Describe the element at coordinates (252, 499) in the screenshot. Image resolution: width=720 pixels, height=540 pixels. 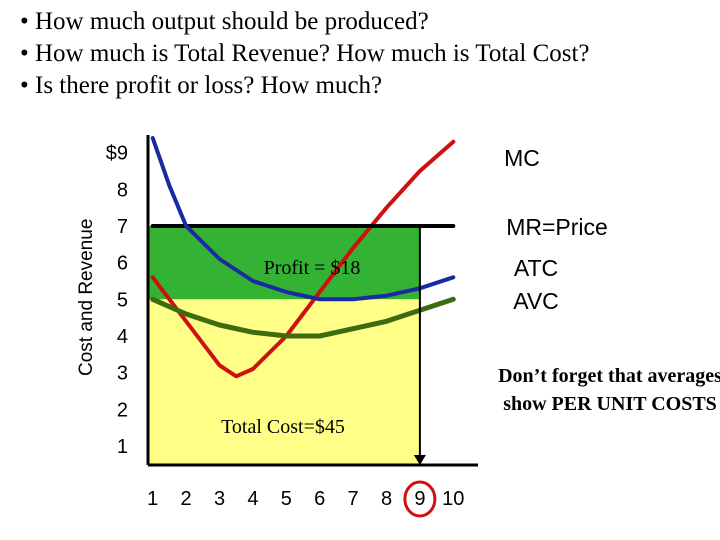
I see `x-tick-label: 4` at that location.